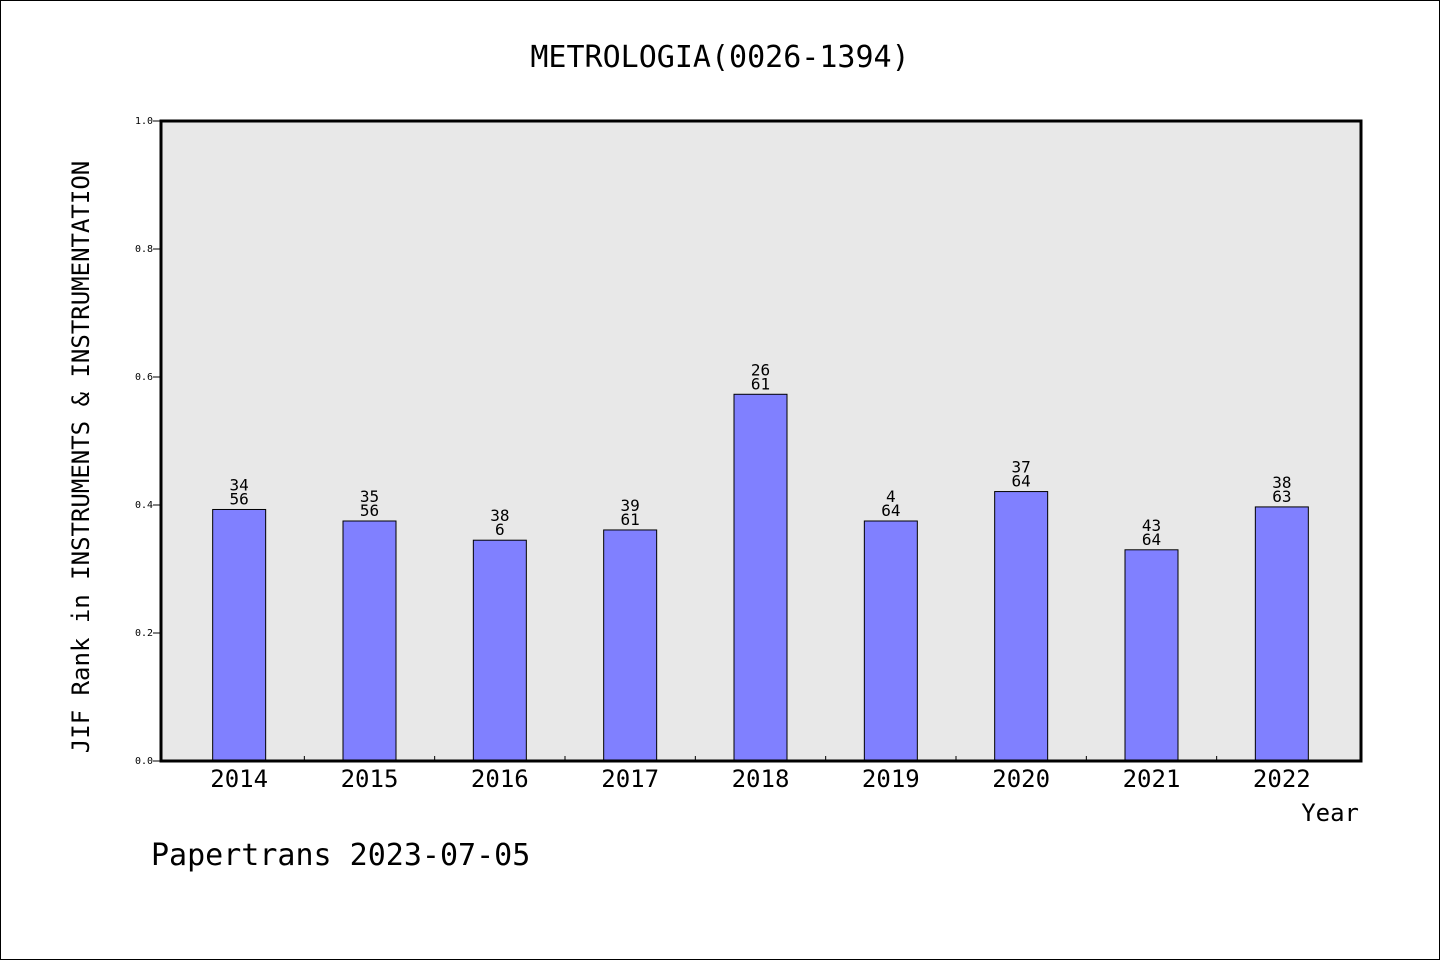  I want to click on y-tick-label: 0.6, so click(144, 377).